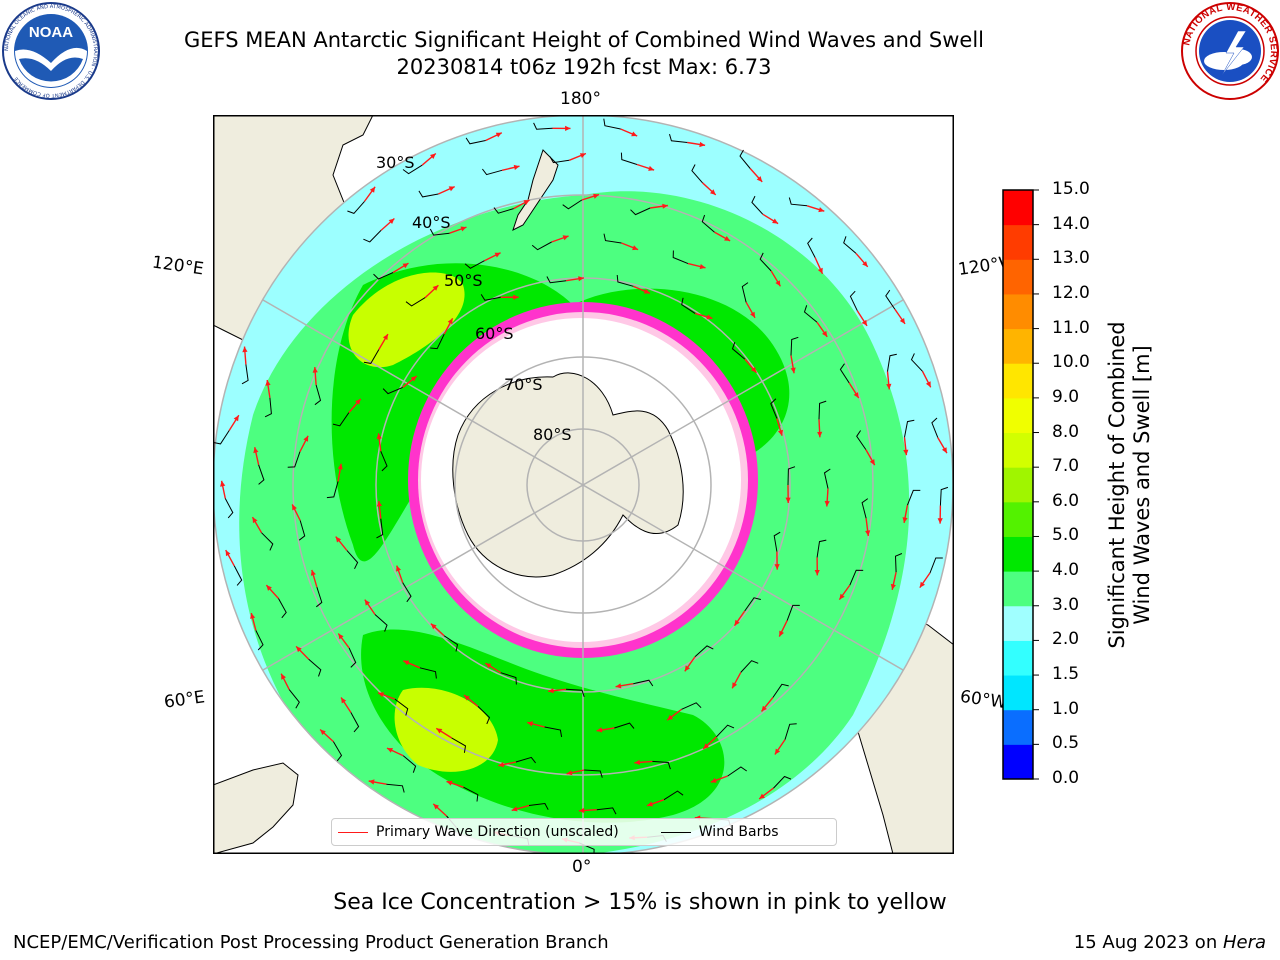 The image size is (1280, 960). What do you see at coordinates (535, 190) in the screenshot?
I see `new-zealand-landmass` at bounding box center [535, 190].